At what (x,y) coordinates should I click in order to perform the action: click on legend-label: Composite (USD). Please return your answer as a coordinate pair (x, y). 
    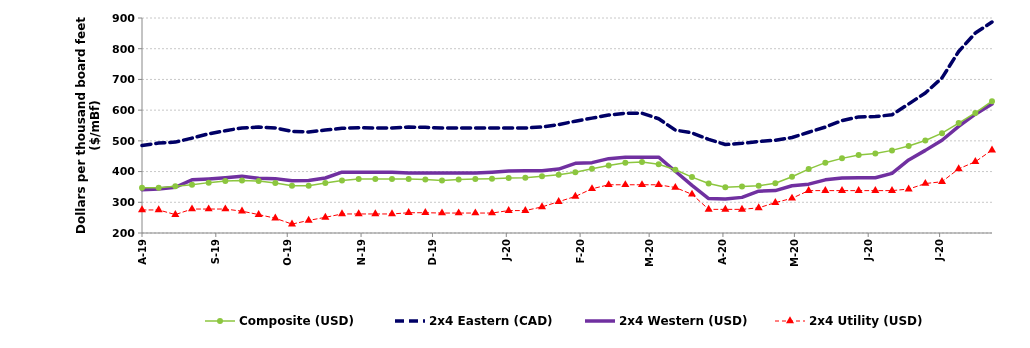
    Looking at the image, I should click on (297, 321).